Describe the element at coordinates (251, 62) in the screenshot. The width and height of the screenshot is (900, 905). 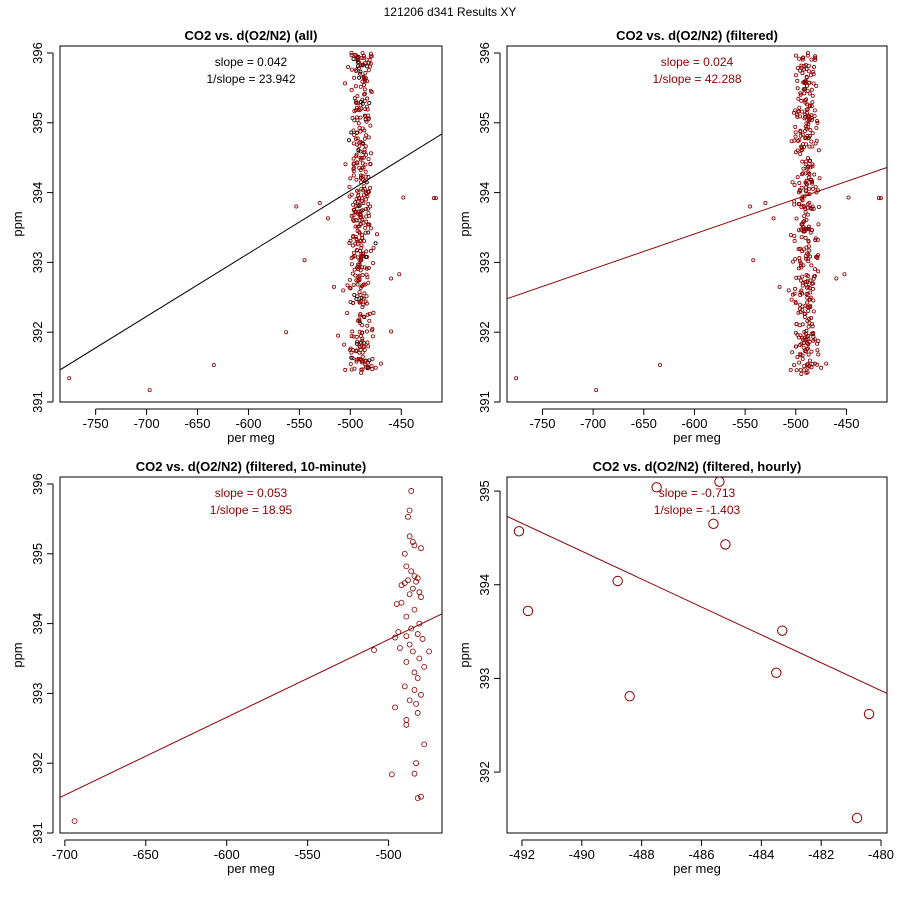
I see `slope-annotation: slope = 0.042` at that location.